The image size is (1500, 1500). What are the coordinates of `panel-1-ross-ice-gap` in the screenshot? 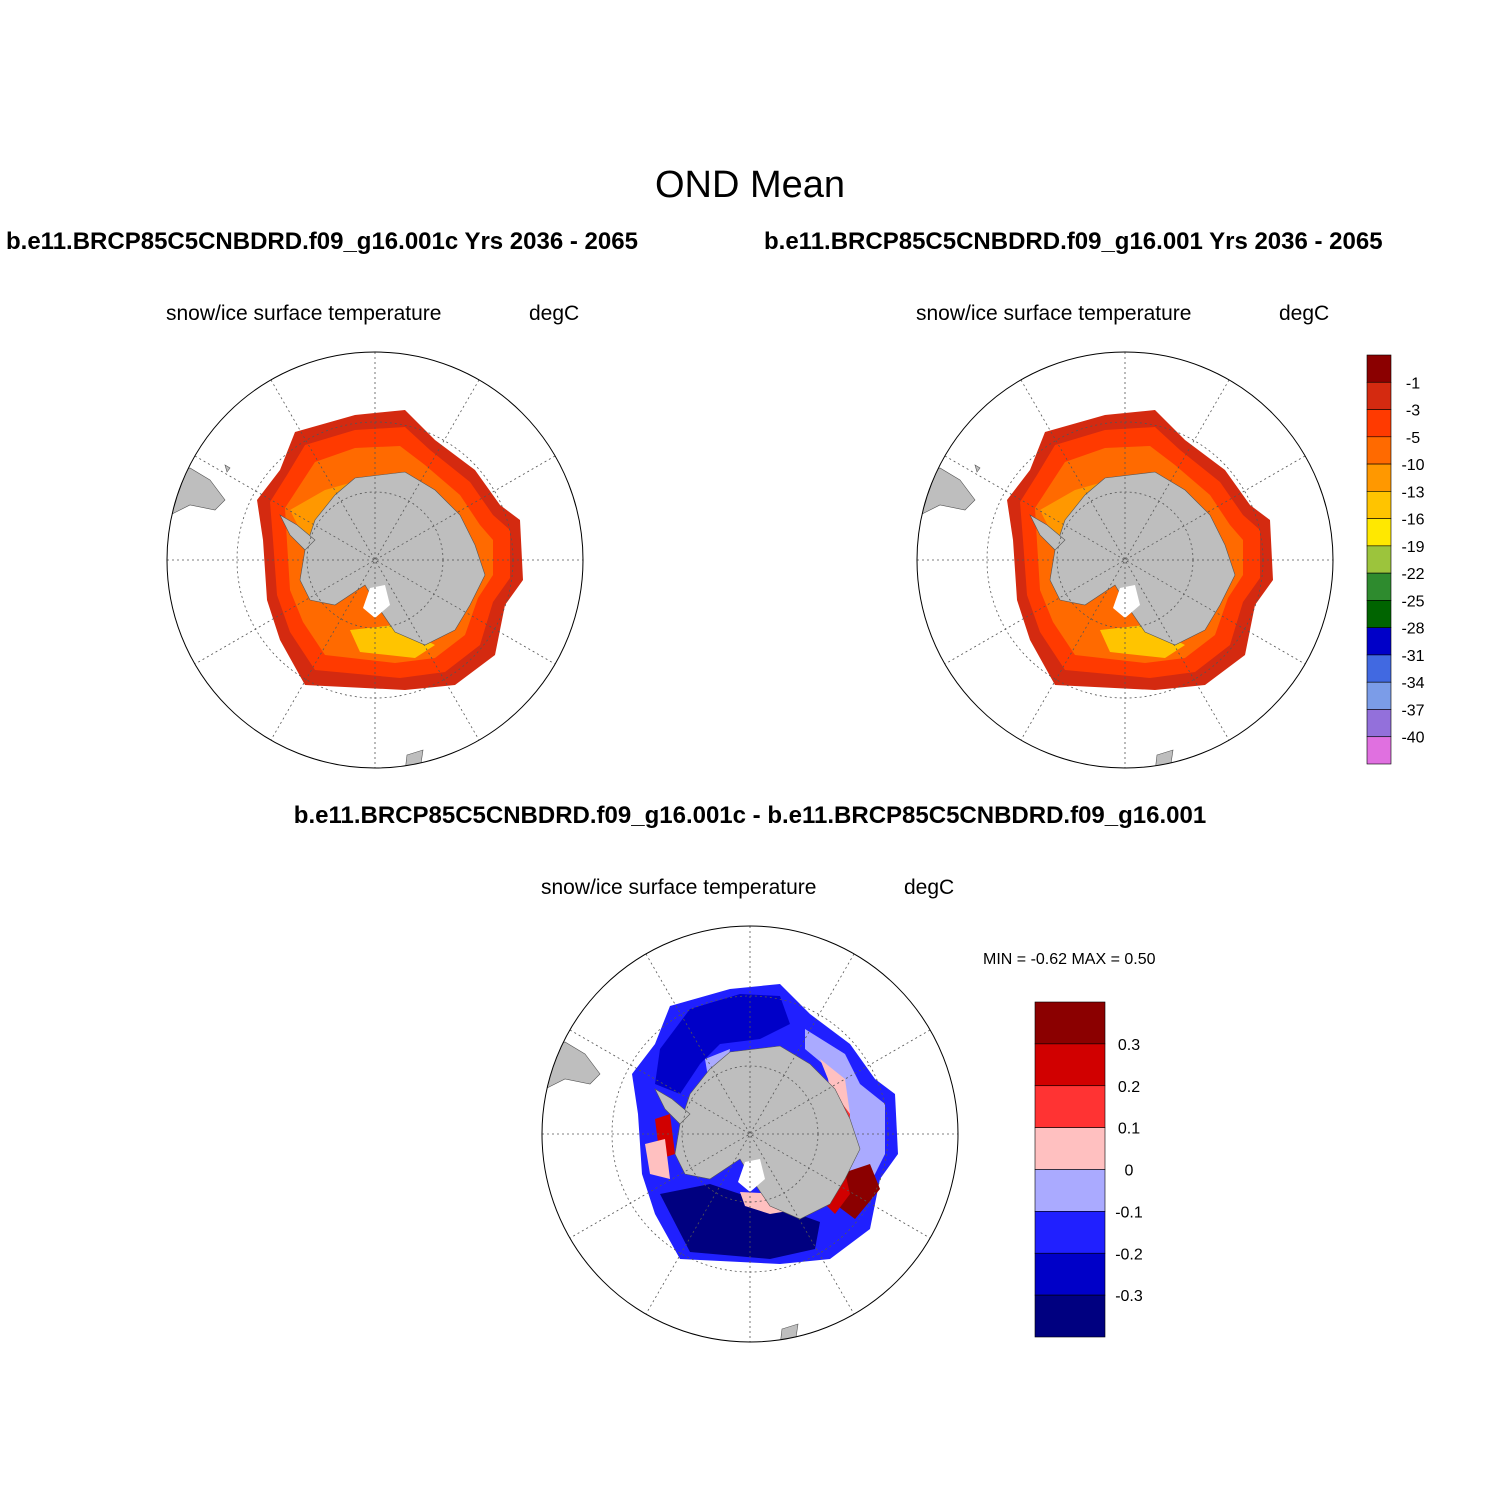 It's located at (376, 601).